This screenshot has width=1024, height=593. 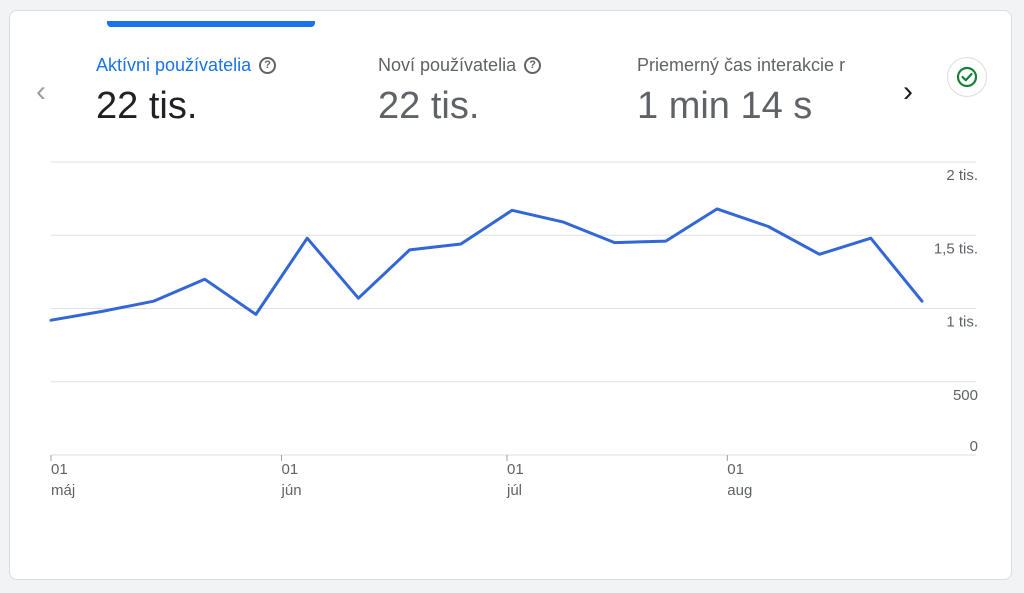 What do you see at coordinates (725, 106) in the screenshot?
I see `metric-value: 1 min 14 s` at bounding box center [725, 106].